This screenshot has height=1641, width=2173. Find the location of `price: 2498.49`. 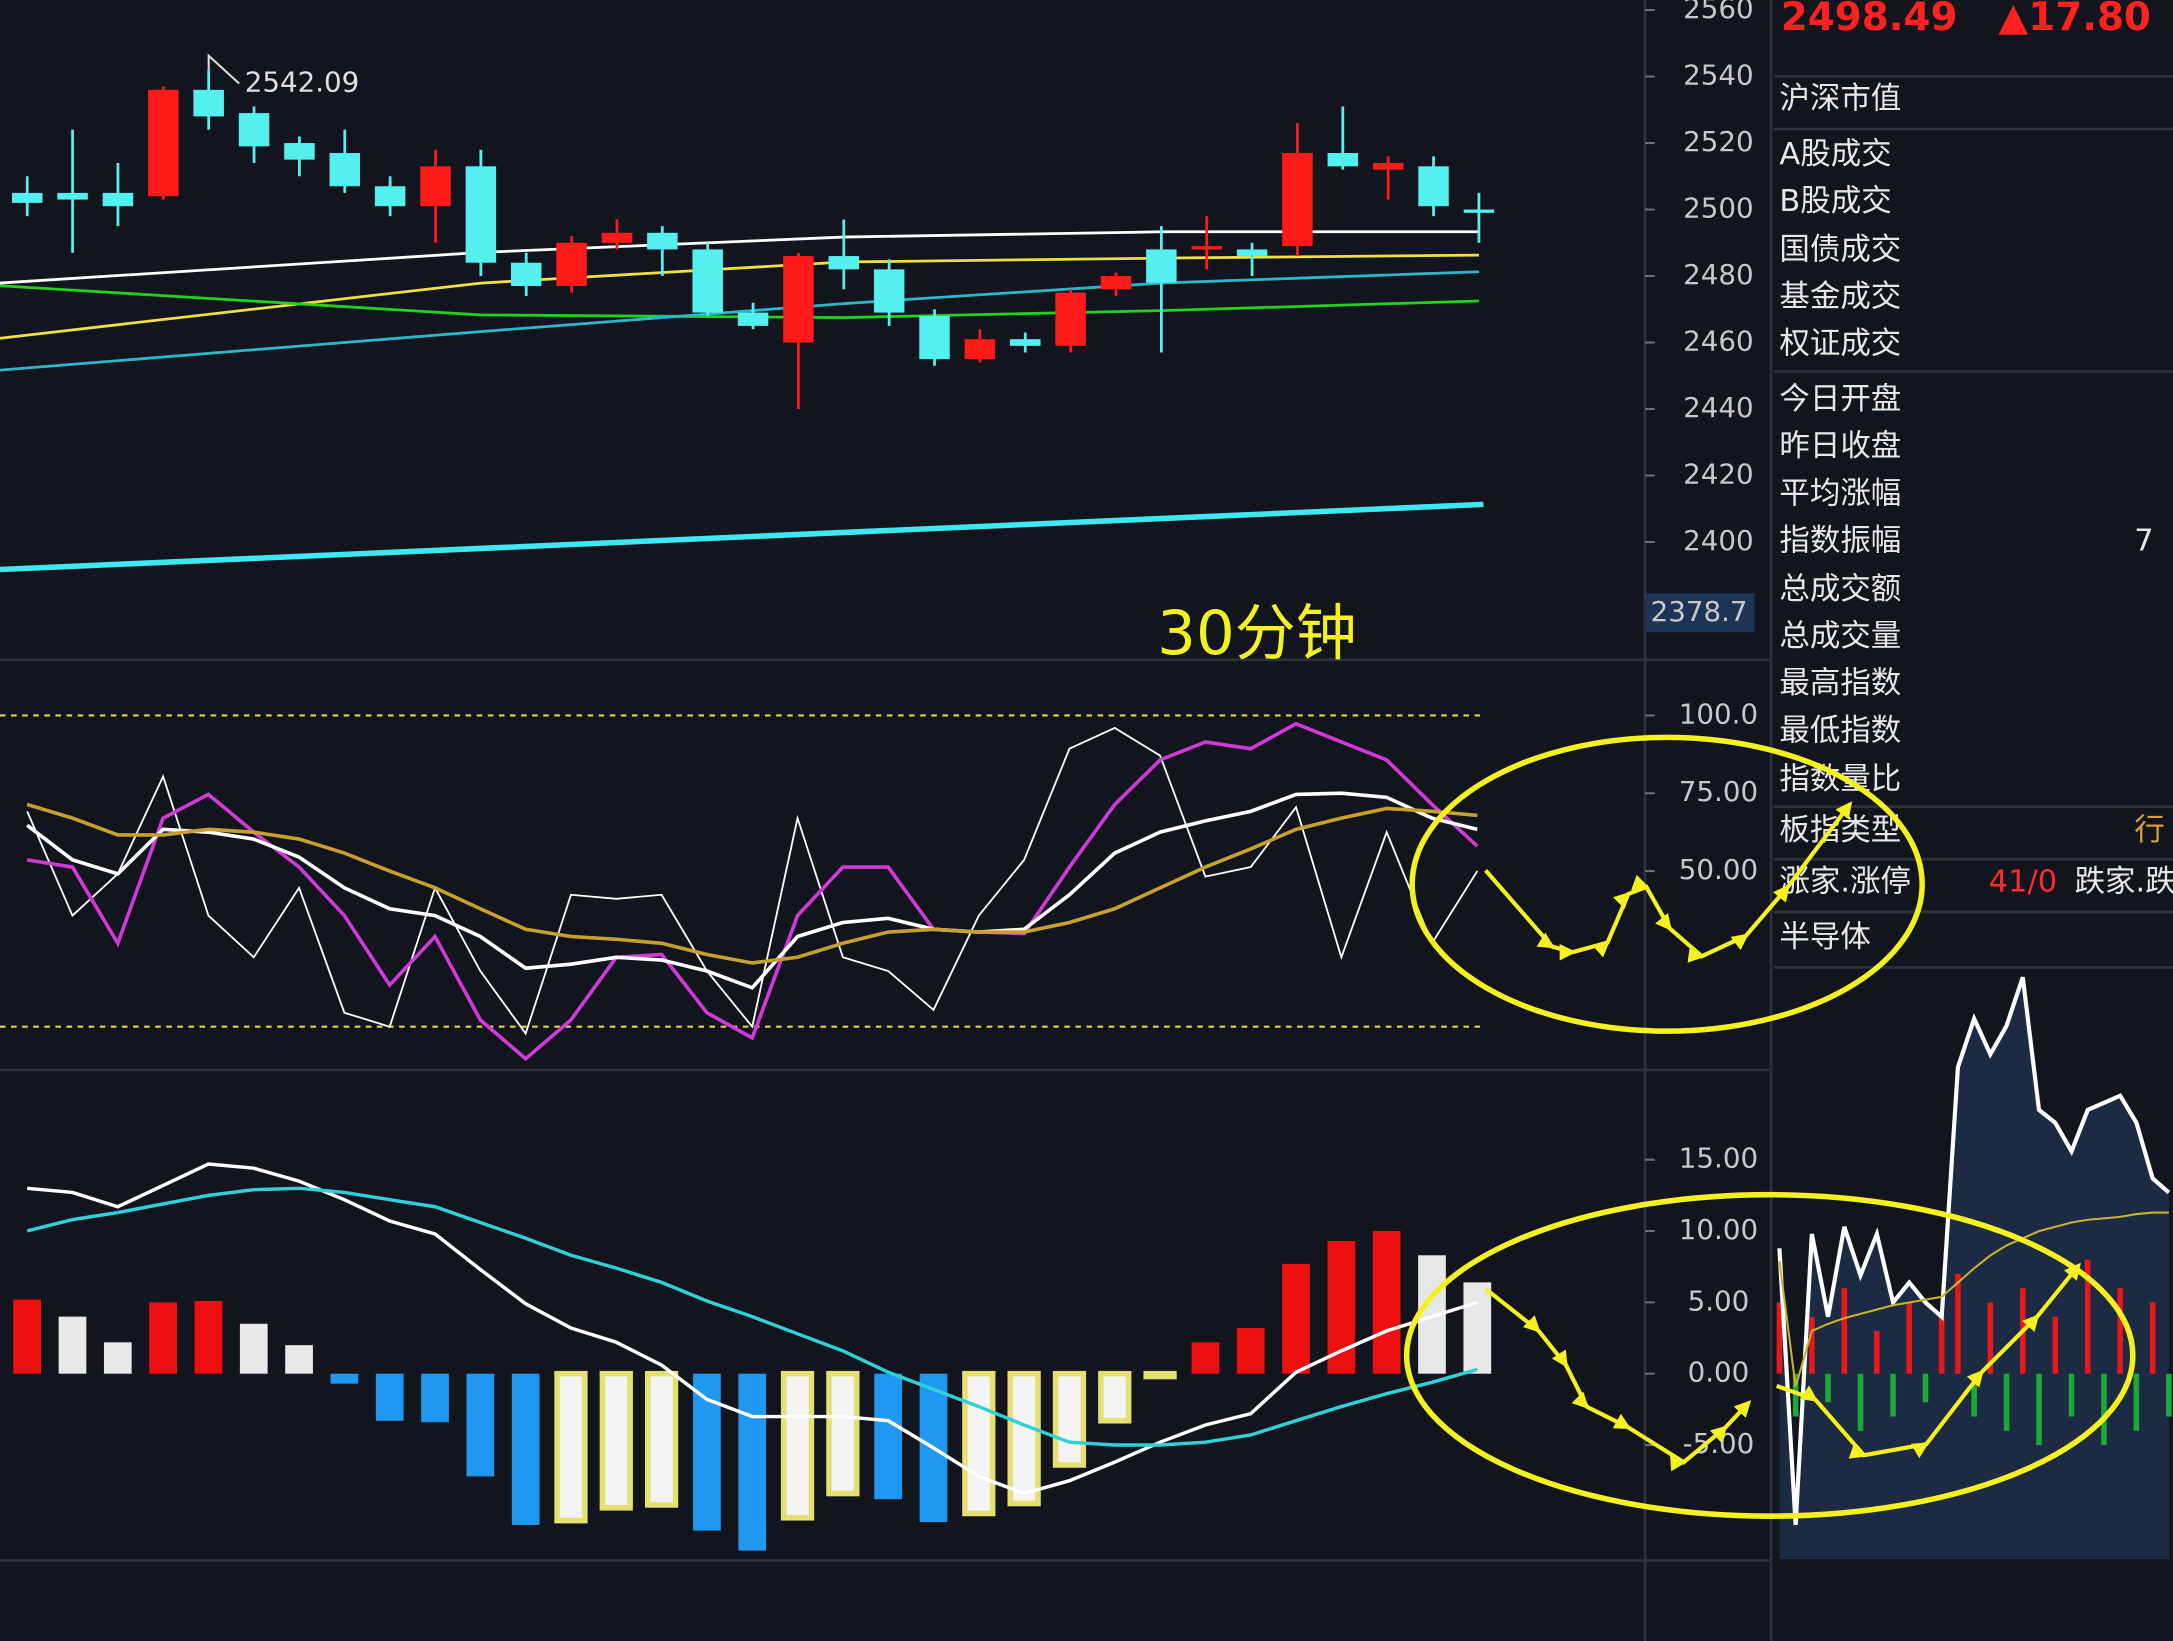

price: 2498.49 is located at coordinates (1869, 20).